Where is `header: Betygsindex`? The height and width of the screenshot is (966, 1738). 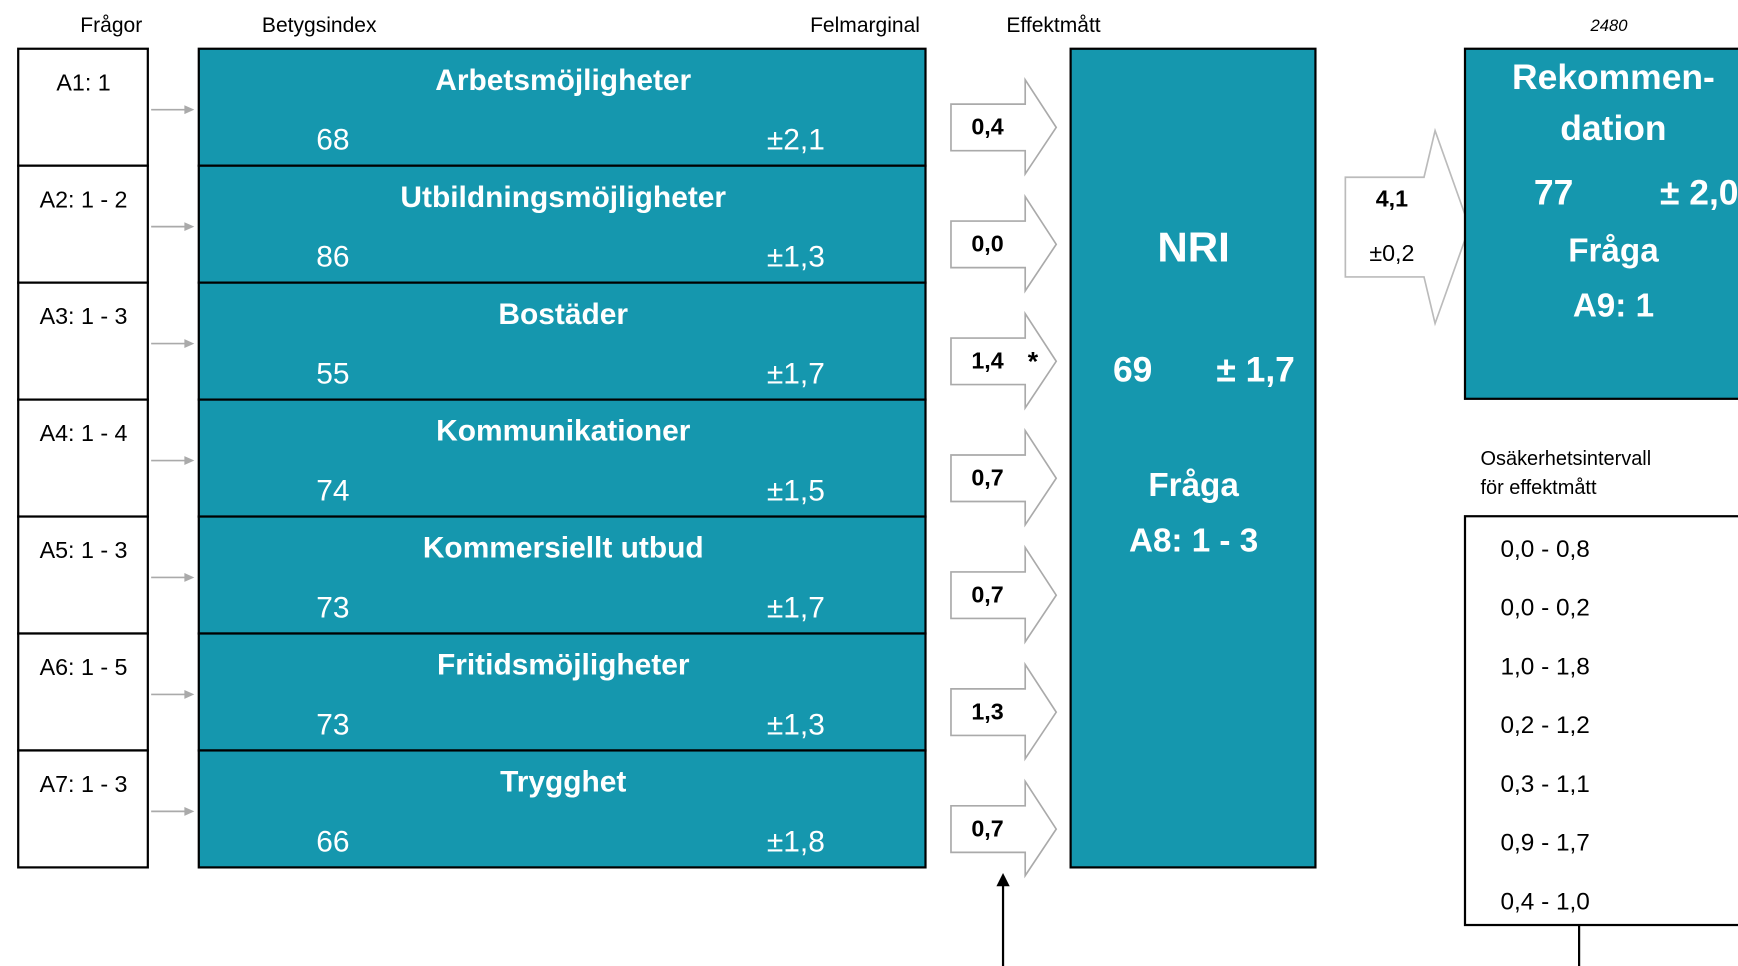
header: Betygsindex is located at coordinates (319, 25).